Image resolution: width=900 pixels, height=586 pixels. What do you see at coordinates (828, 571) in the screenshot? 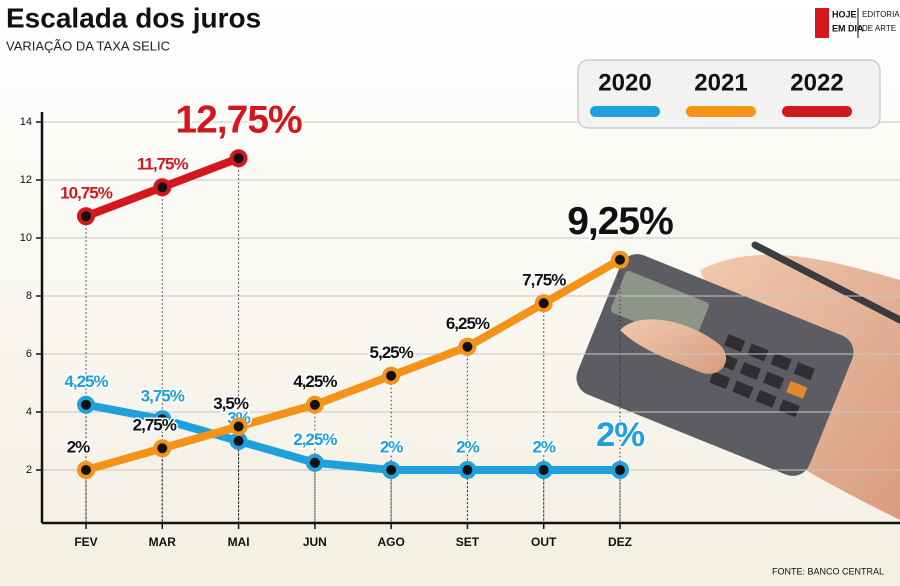
I see `source: FONTE: BANCO CENTRAL` at bounding box center [828, 571].